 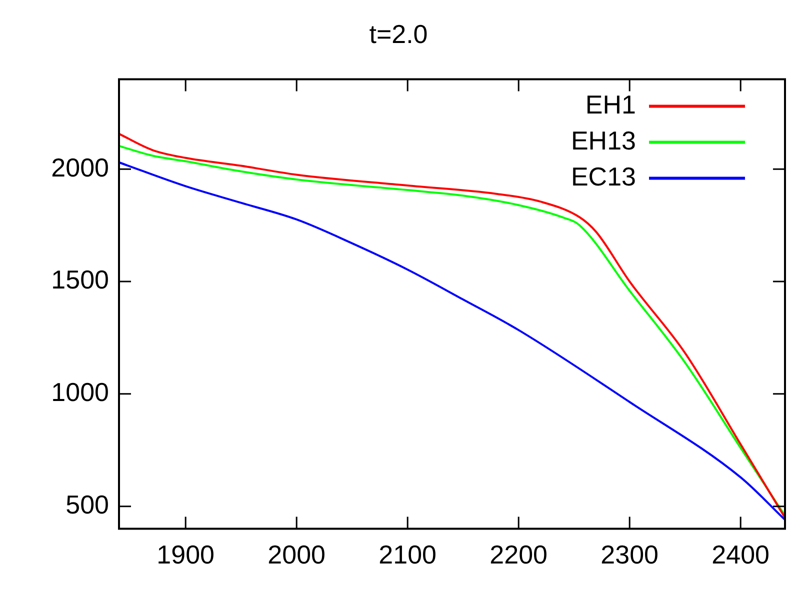 What do you see at coordinates (185, 555) in the screenshot?
I see `x-tick-label: 1900` at bounding box center [185, 555].